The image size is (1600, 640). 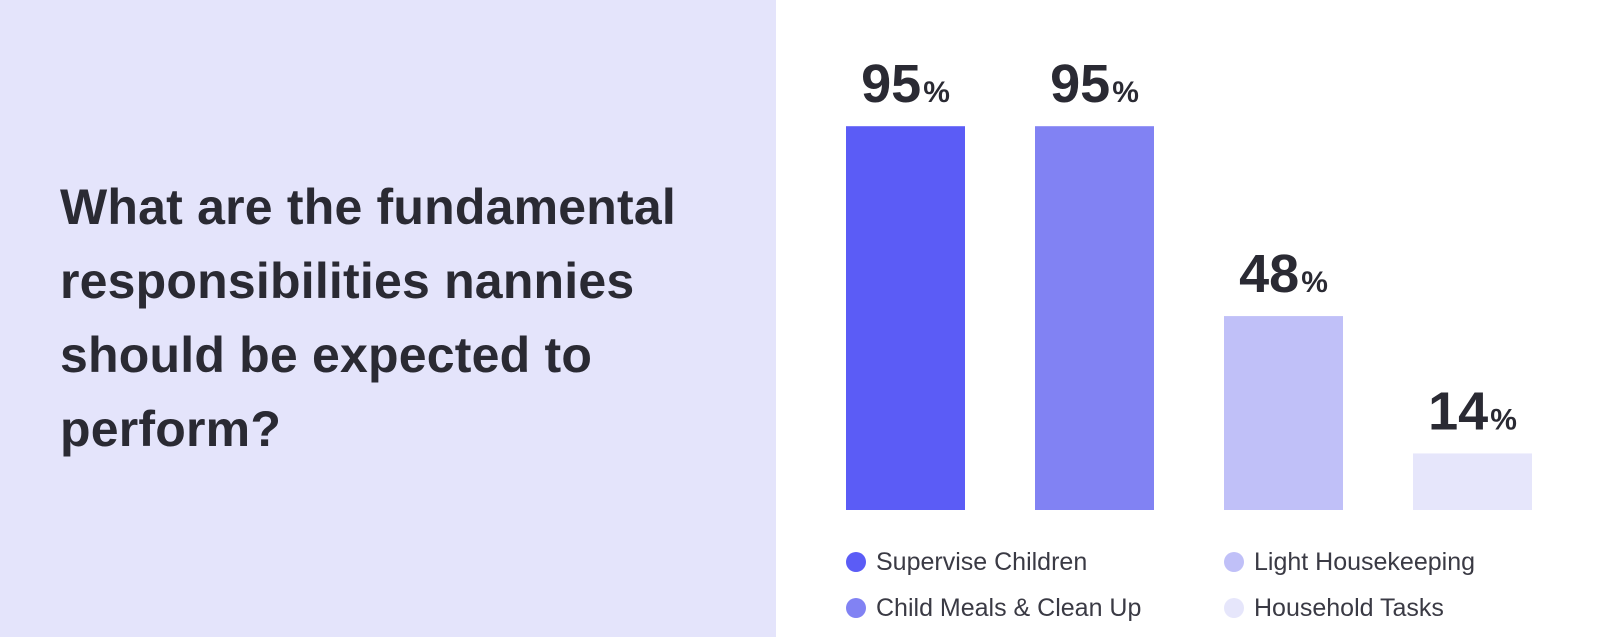 I want to click on bar-value-label-3: 14%, so click(x=1472, y=411).